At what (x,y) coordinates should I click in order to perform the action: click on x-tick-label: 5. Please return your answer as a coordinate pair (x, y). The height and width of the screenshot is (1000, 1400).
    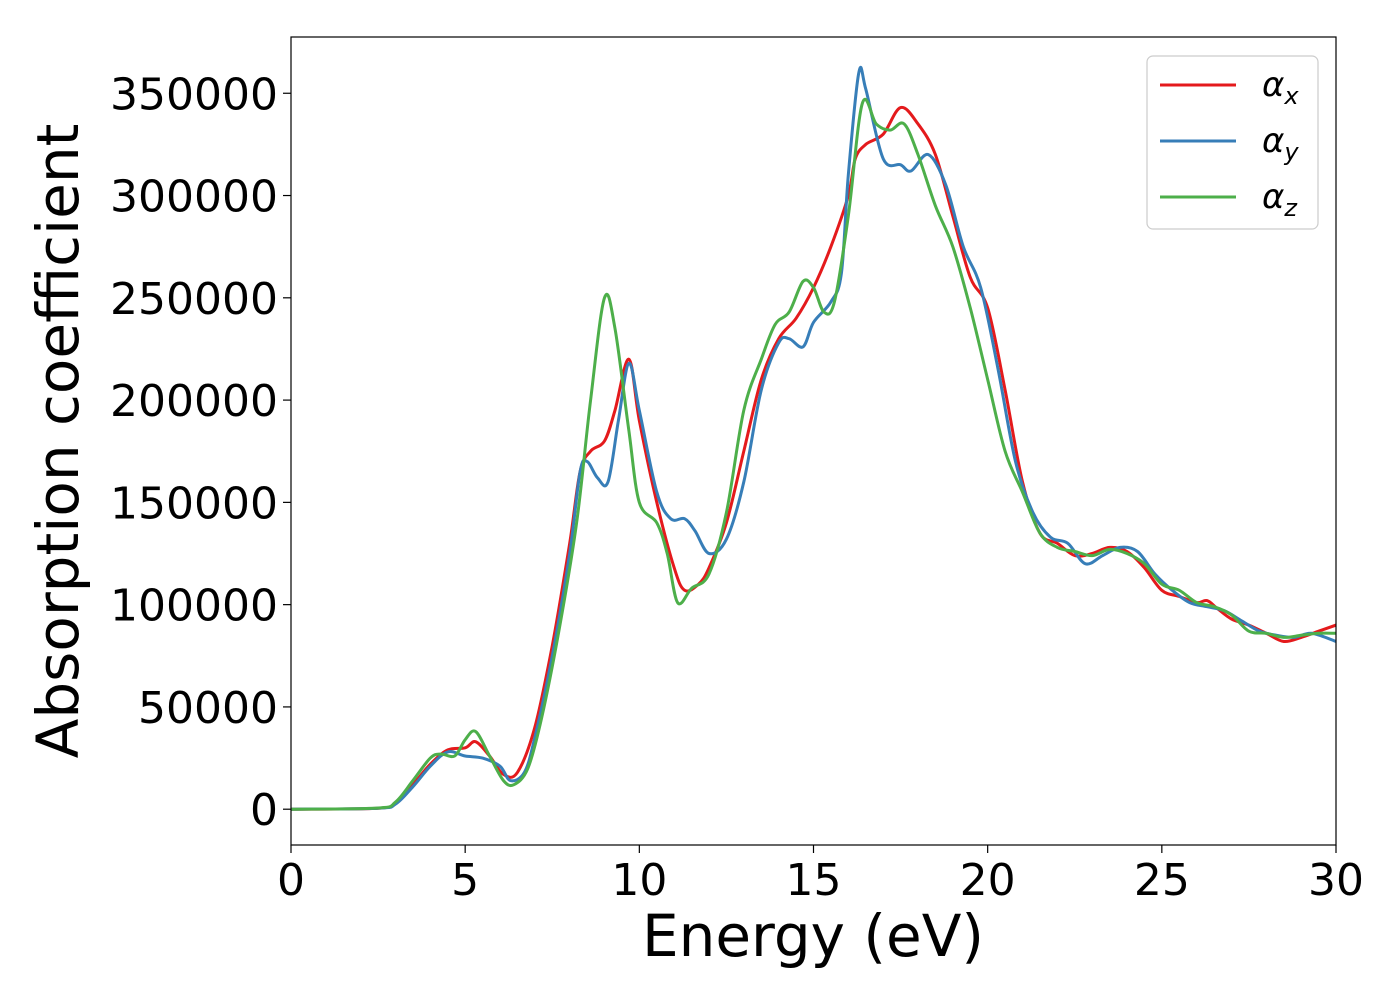
    Looking at the image, I should click on (465, 880).